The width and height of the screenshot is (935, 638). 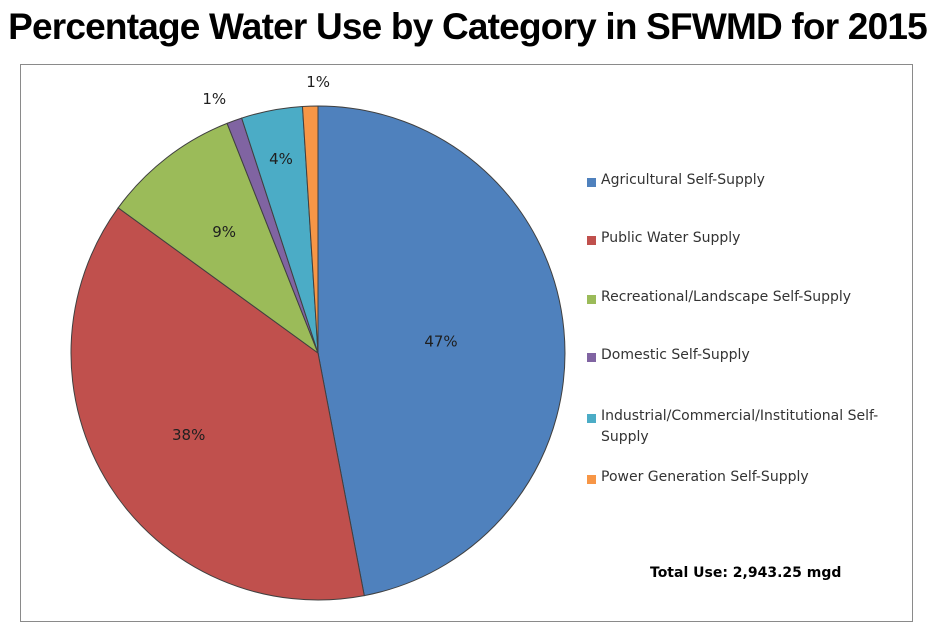 What do you see at coordinates (440, 341) in the screenshot?
I see `data-label: 47%` at bounding box center [440, 341].